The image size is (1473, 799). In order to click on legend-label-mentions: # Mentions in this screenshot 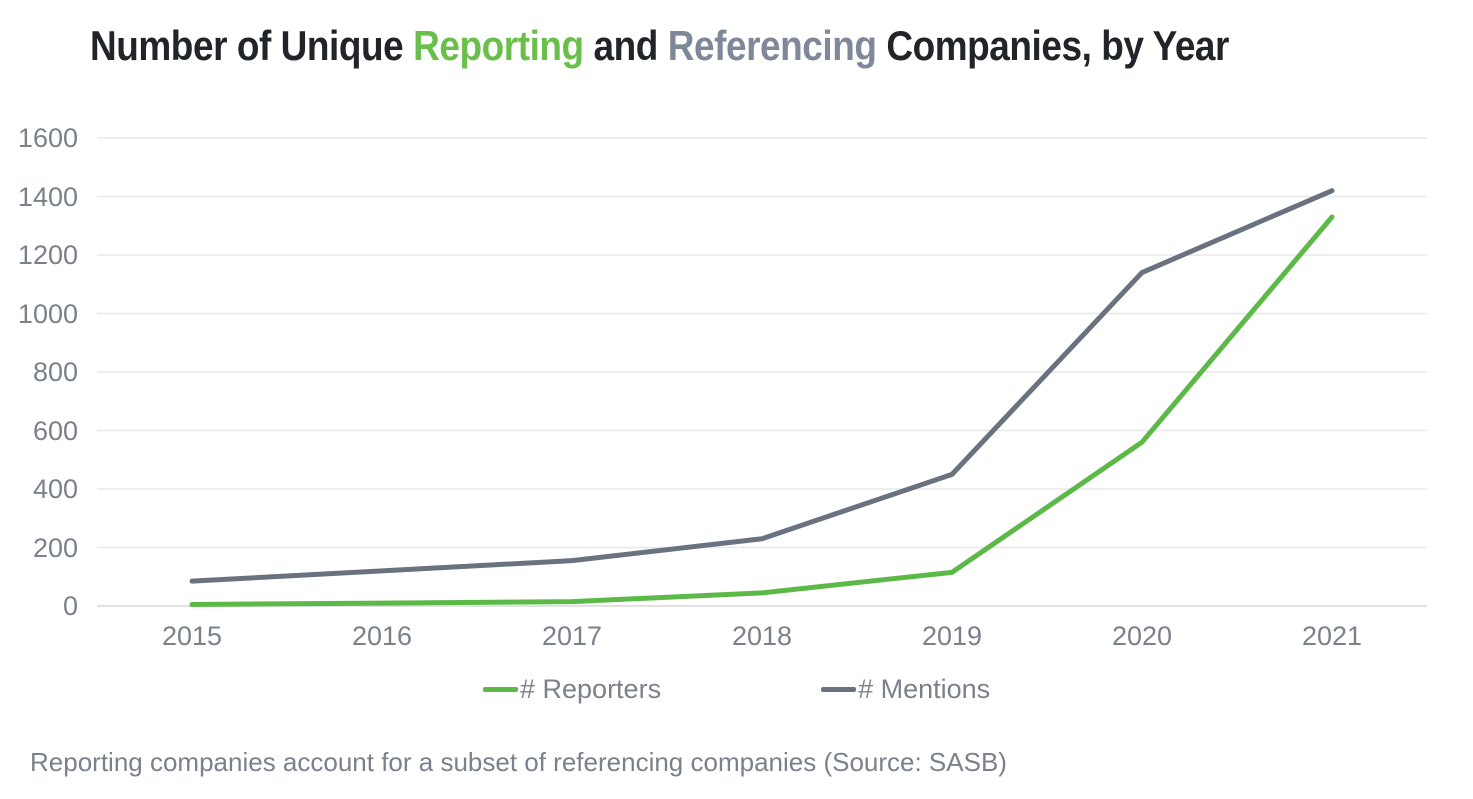, I will do `click(924, 689)`.